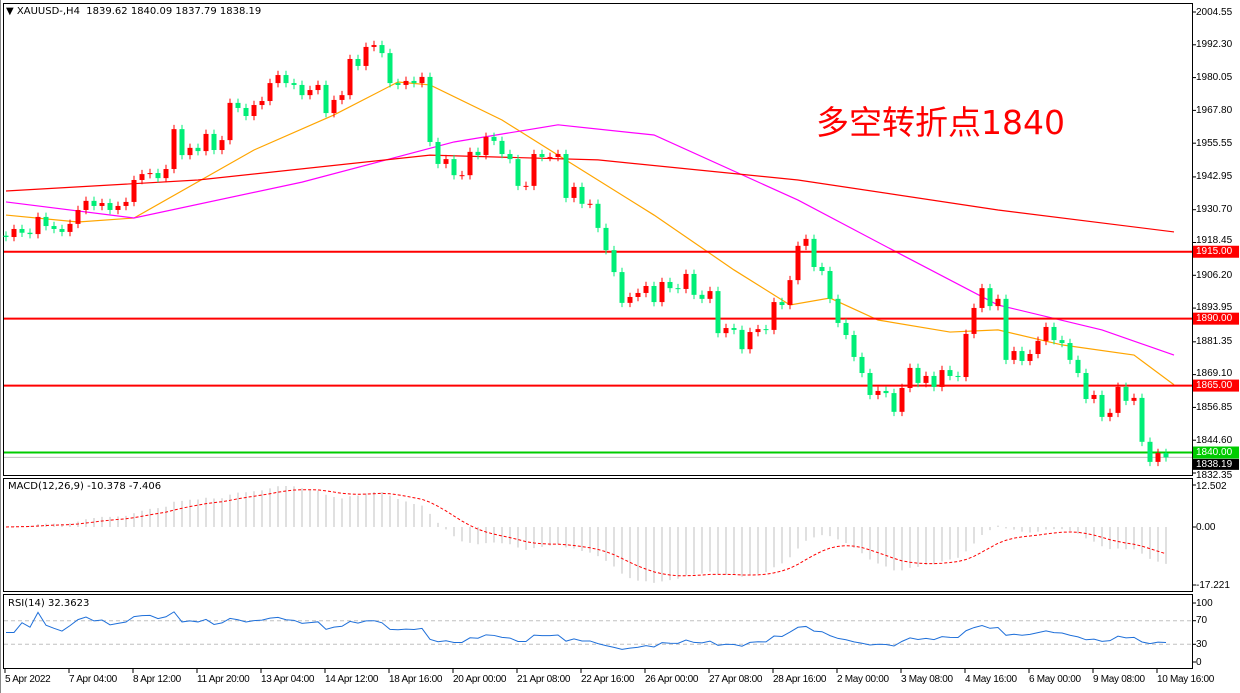  What do you see at coordinates (28, 679) in the screenshot?
I see `time-axis-label: 5 Apr 2022` at bounding box center [28, 679].